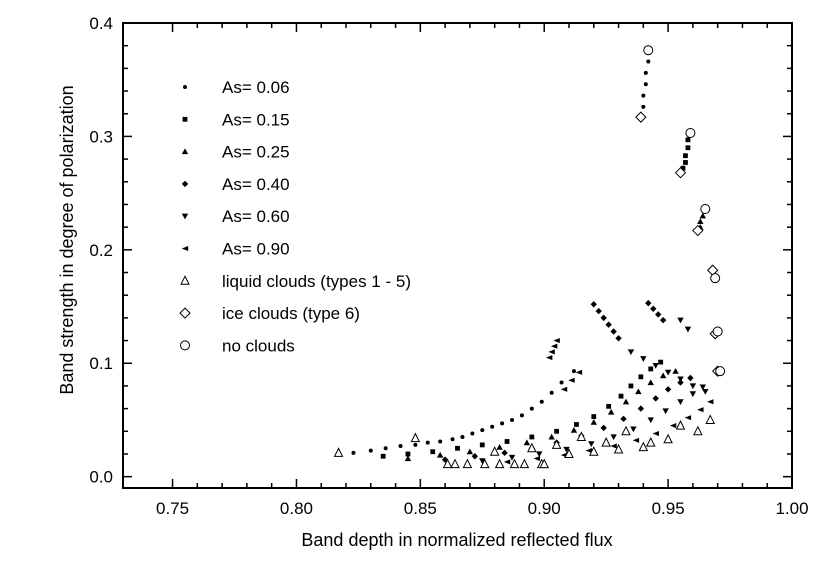  Describe the element at coordinates (295, 281) in the screenshot. I see `legend-item: liquid clouds (types 1 - 5)` at that location.